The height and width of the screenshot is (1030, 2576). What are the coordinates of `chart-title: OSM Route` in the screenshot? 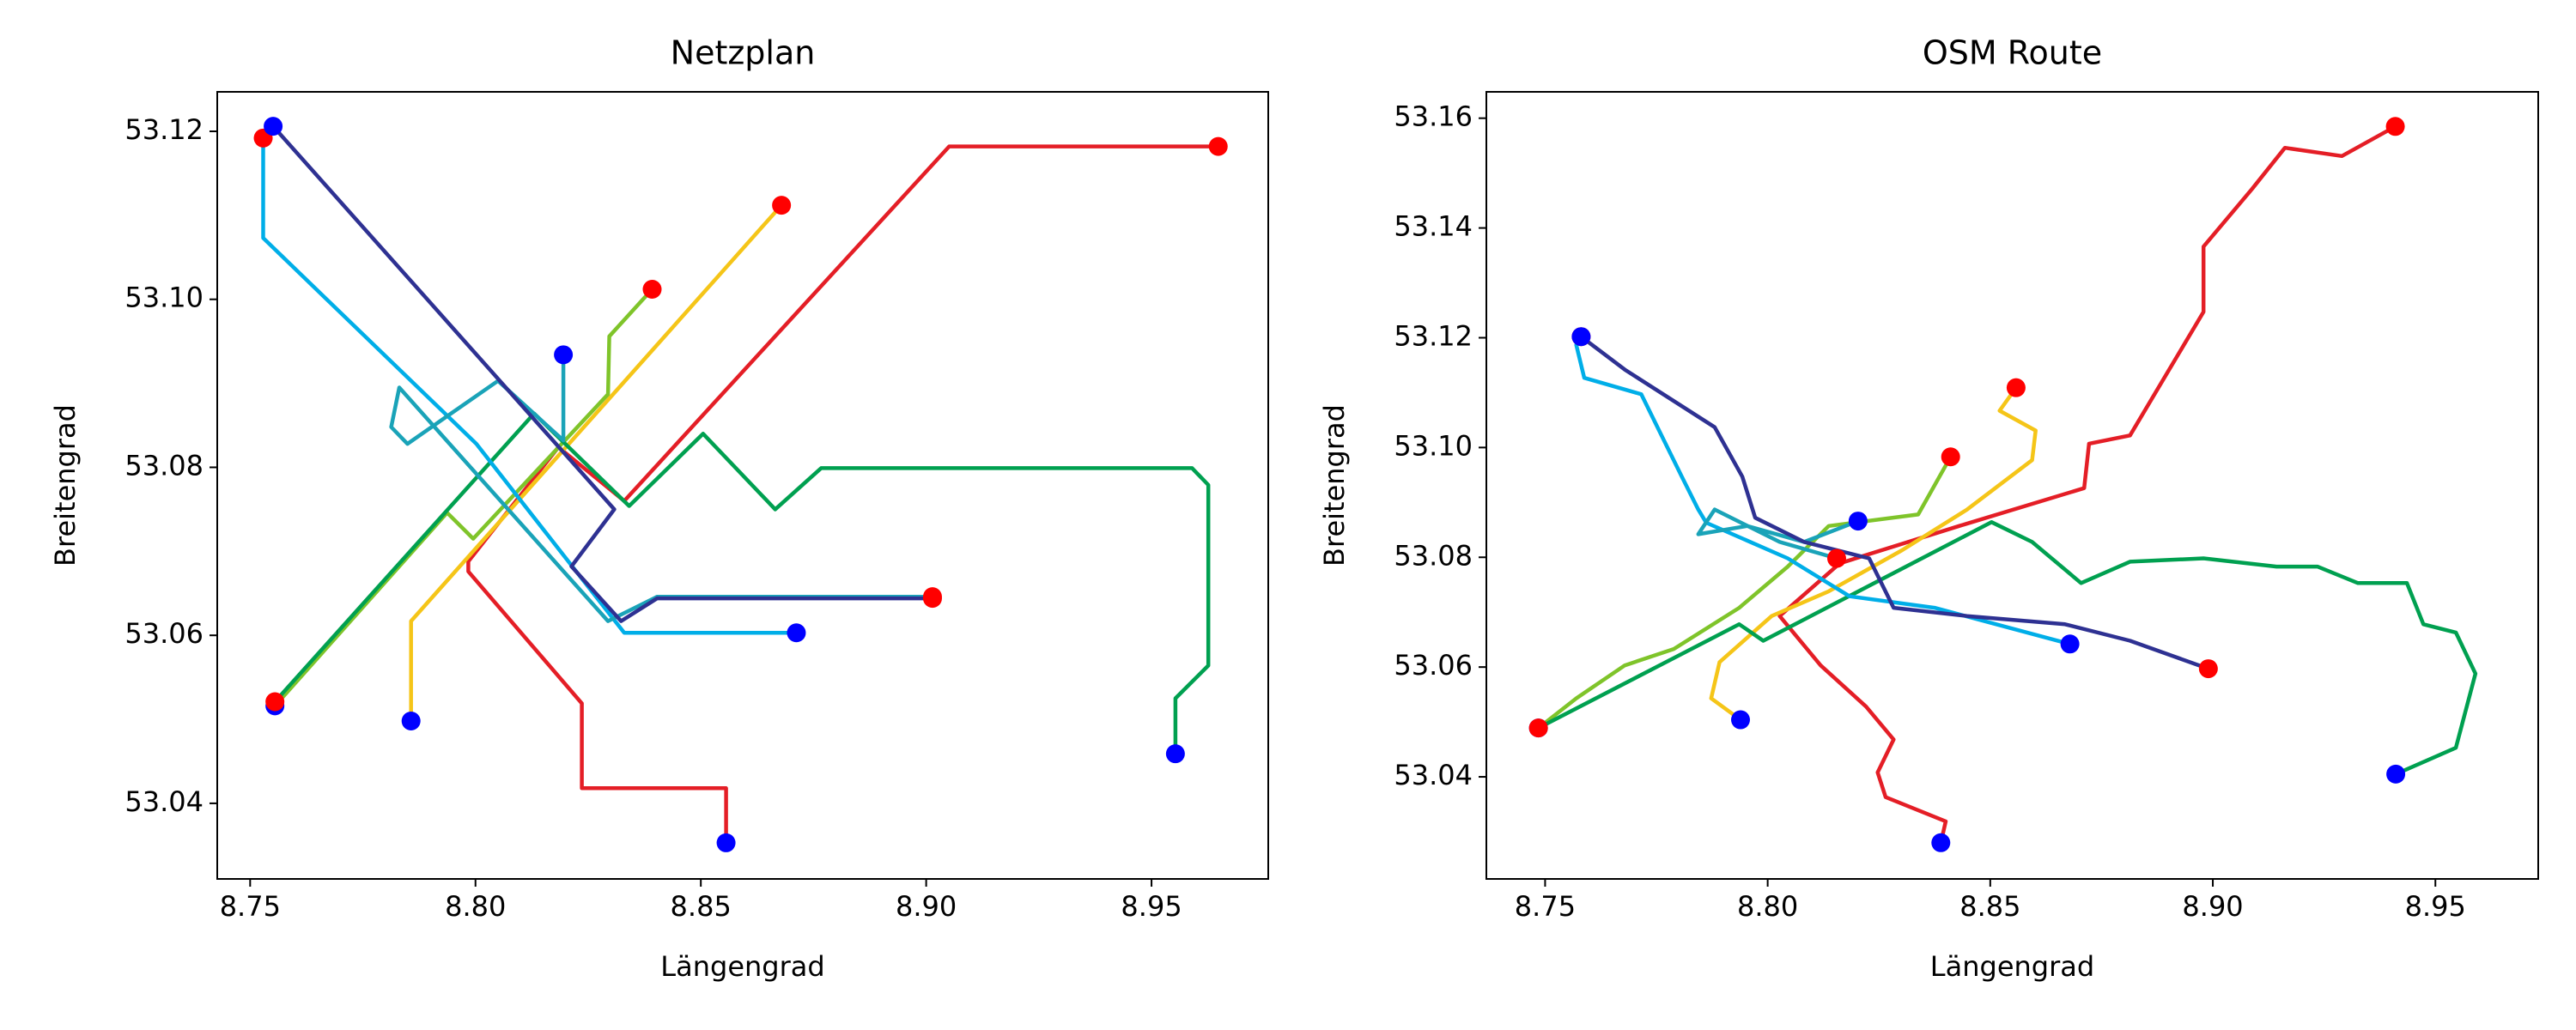 It's located at (2012, 53).